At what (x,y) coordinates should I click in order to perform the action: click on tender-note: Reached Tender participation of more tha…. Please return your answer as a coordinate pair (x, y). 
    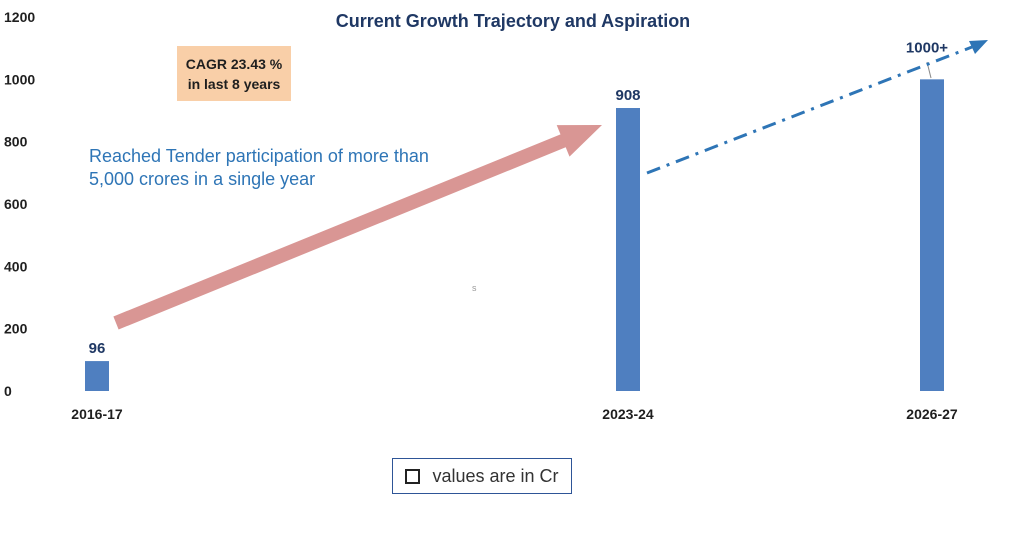
    Looking at the image, I should click on (259, 167).